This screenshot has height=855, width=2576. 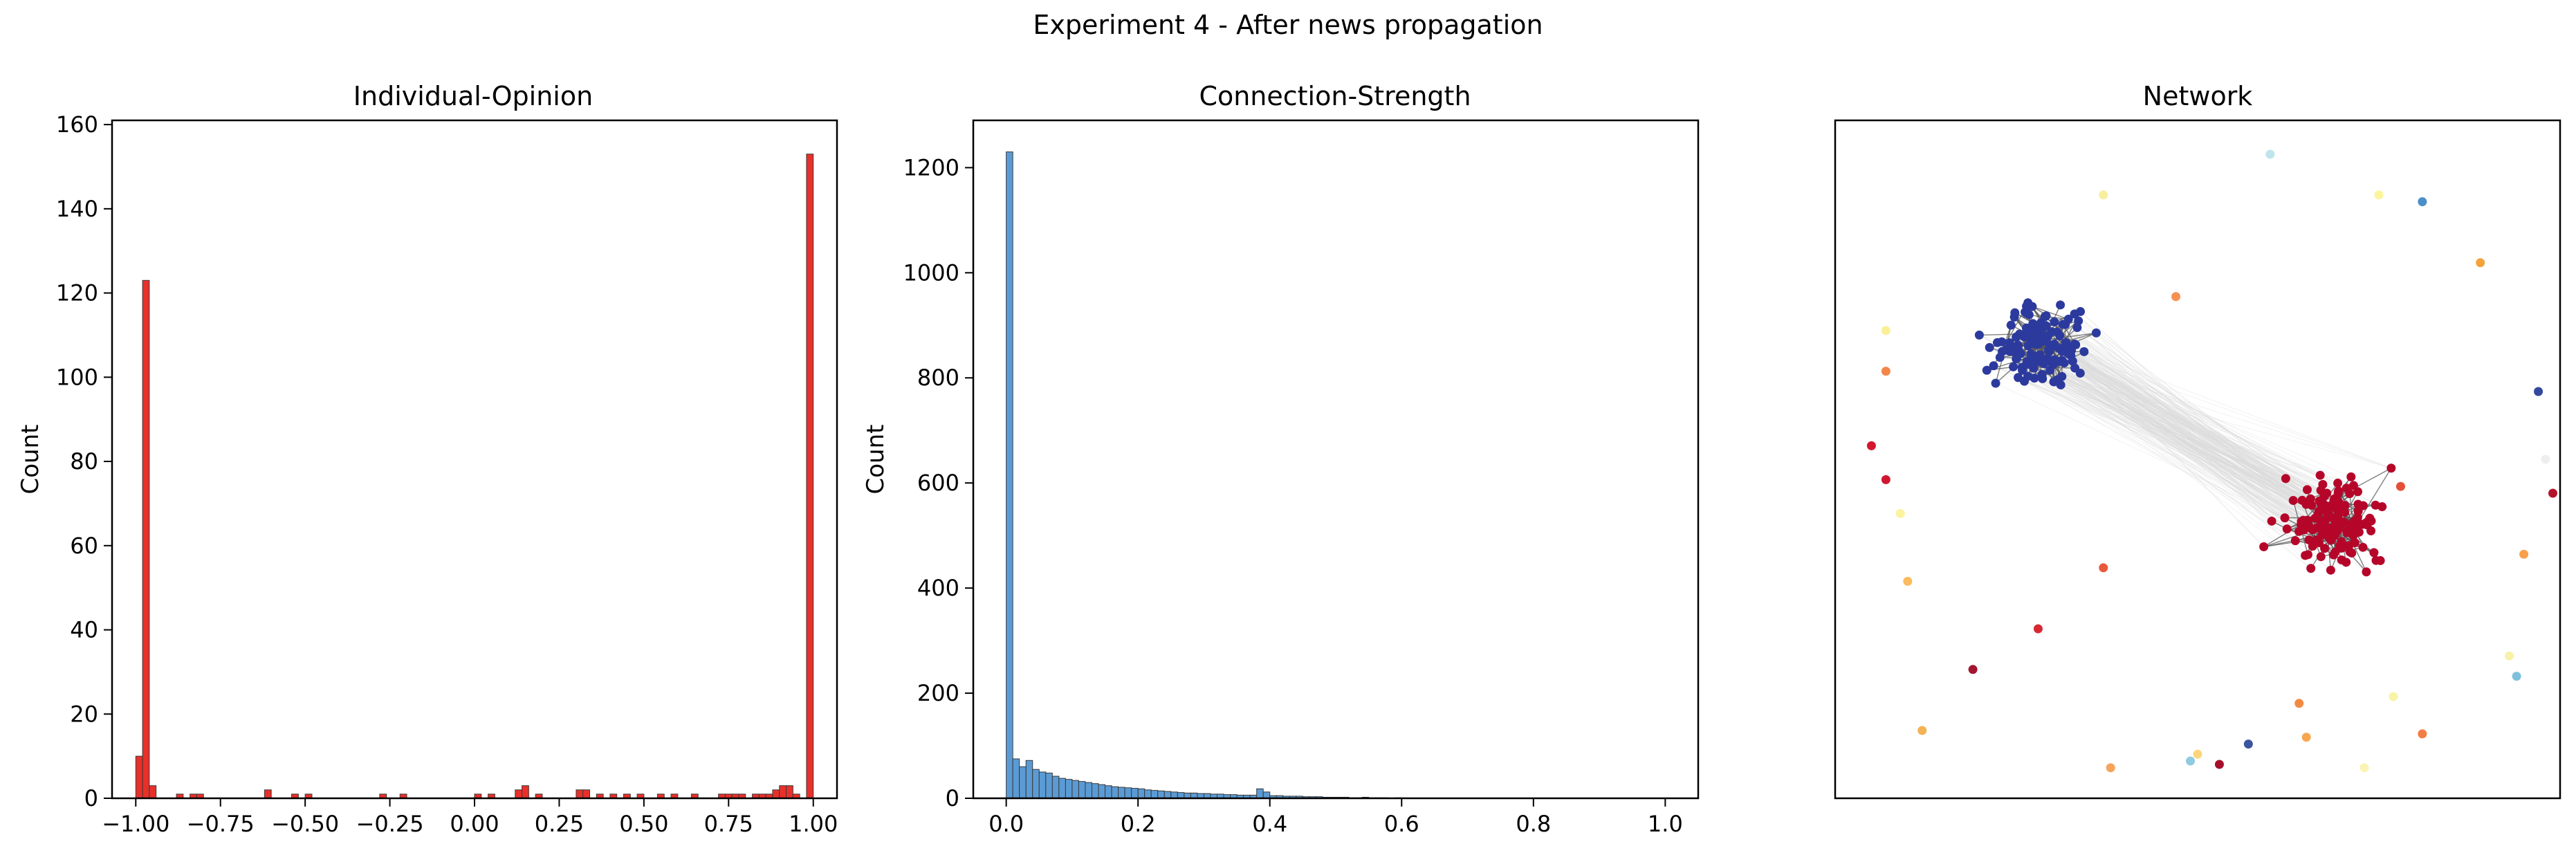 What do you see at coordinates (1204, 475) in the screenshot?
I see `strength-bars` at bounding box center [1204, 475].